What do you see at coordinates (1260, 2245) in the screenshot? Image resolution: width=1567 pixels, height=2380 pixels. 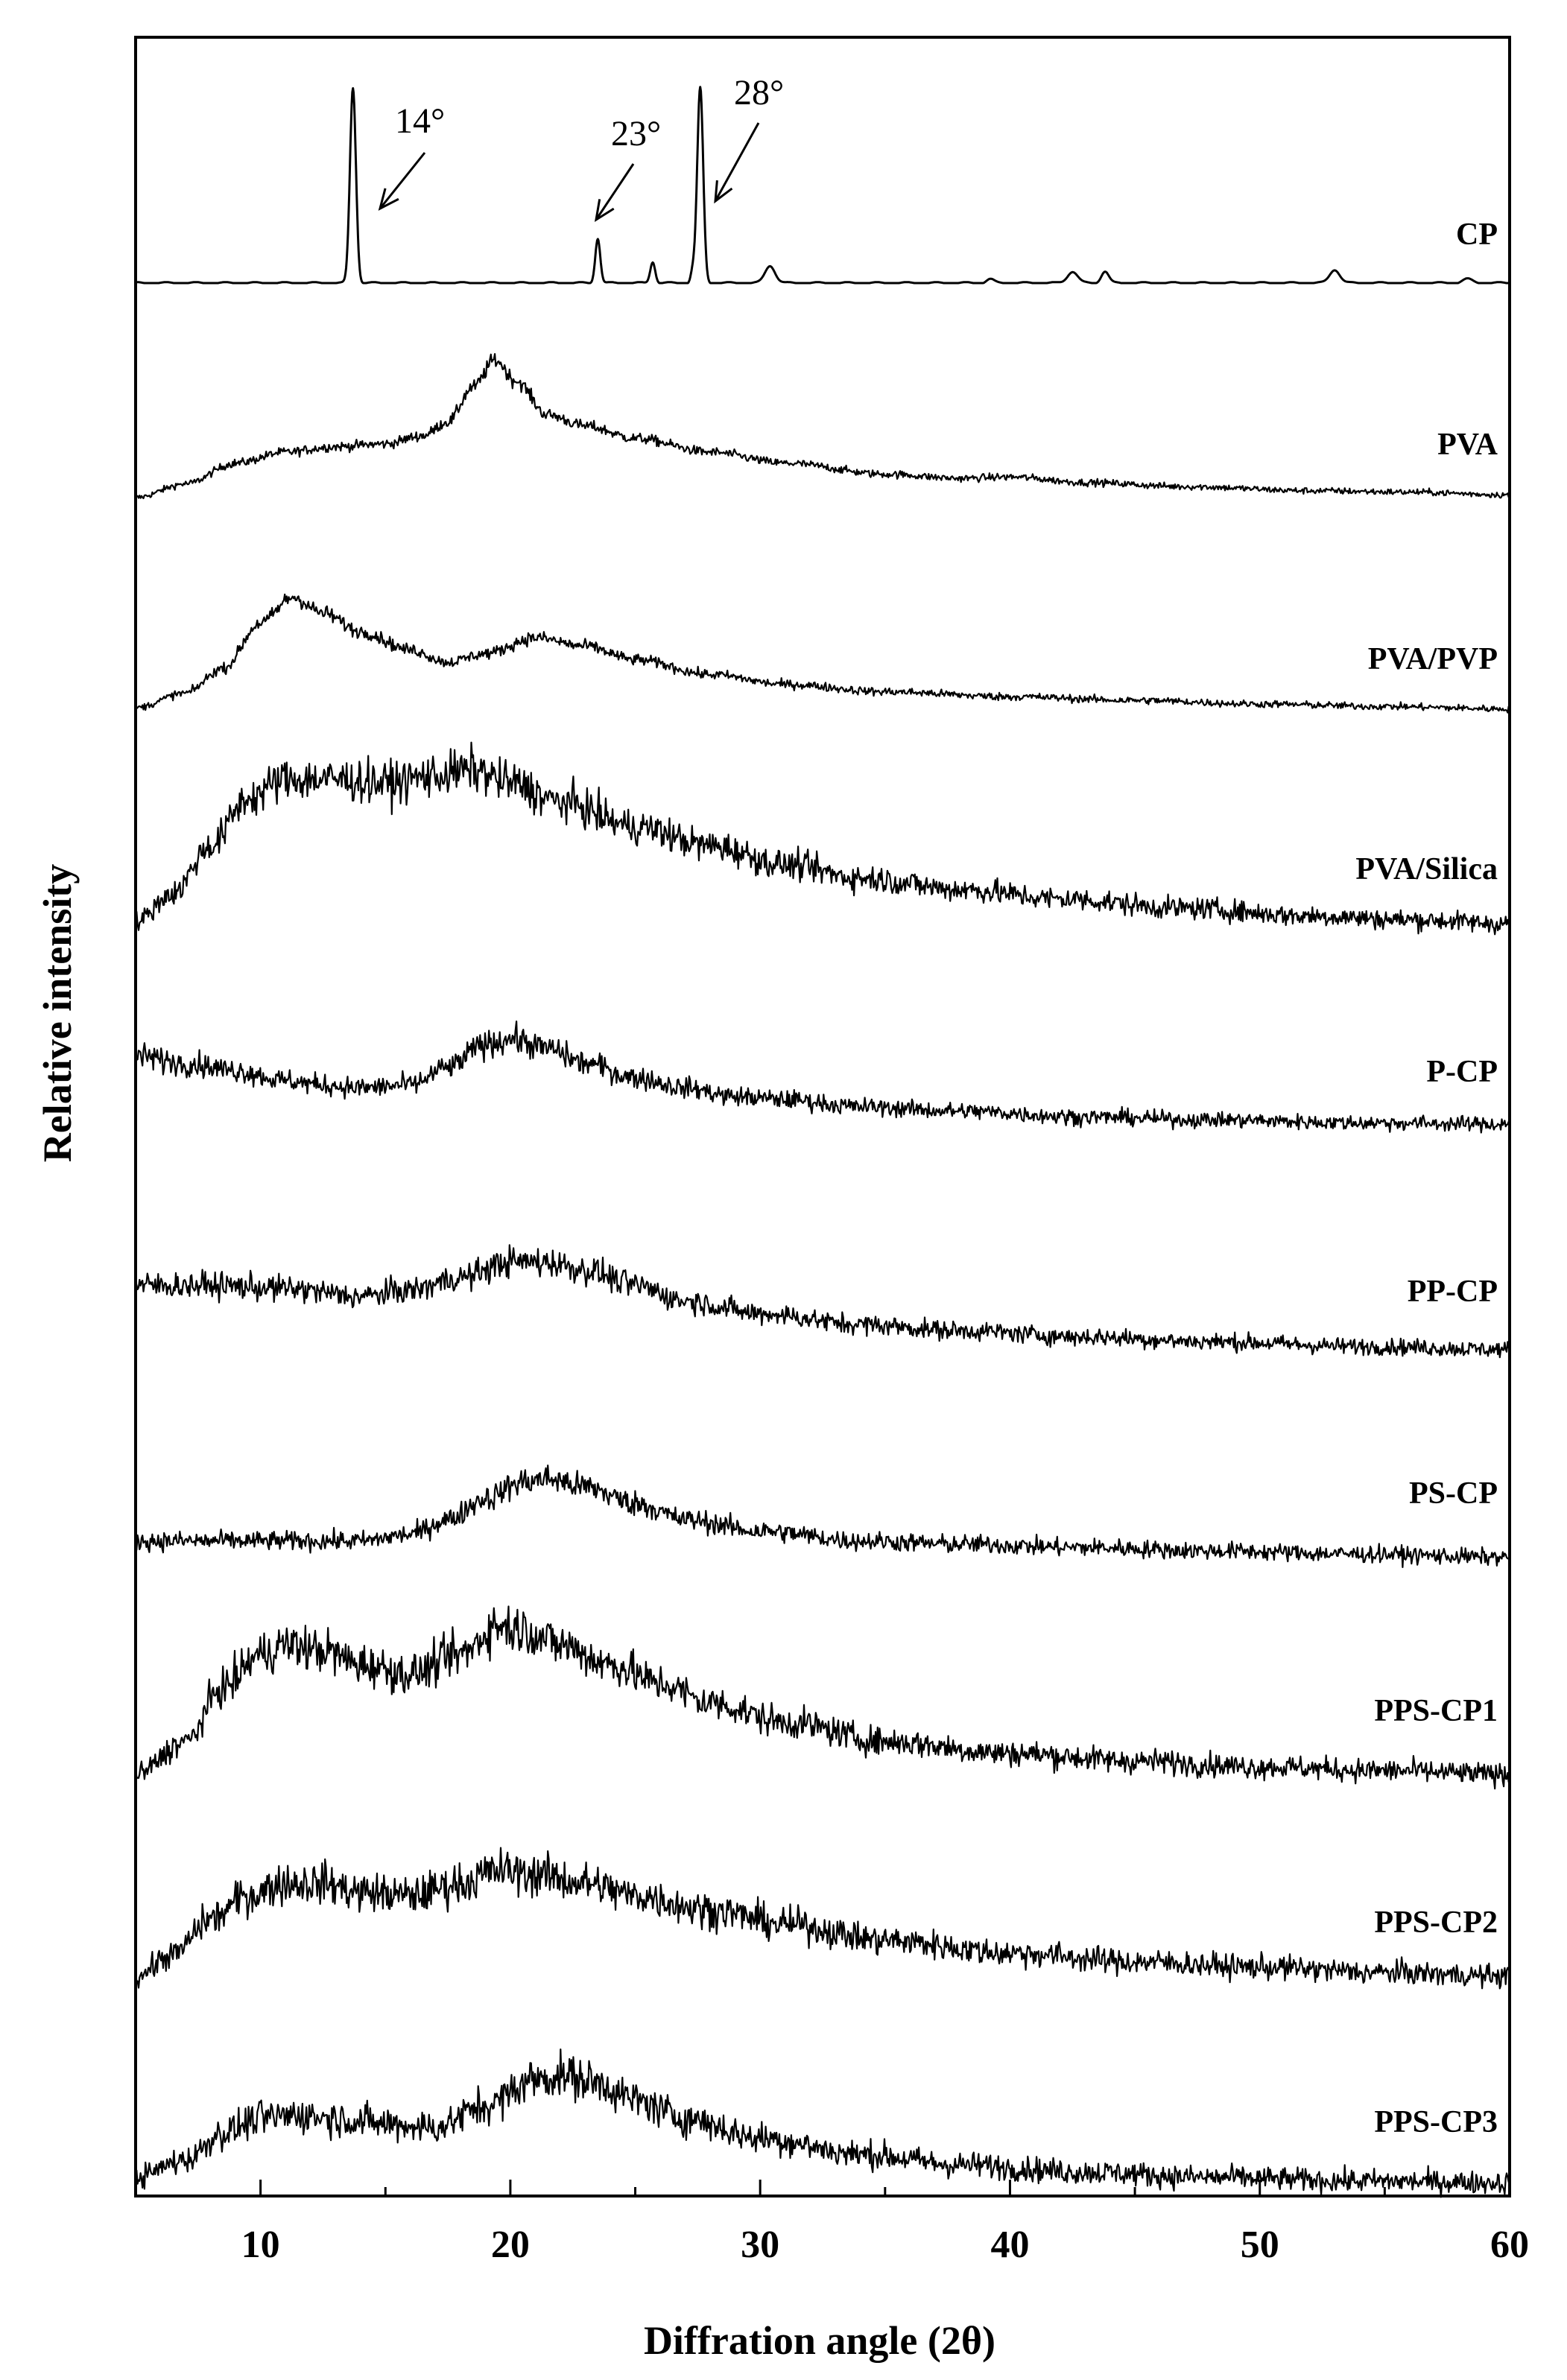 I see `x-tick-label: 50` at bounding box center [1260, 2245].